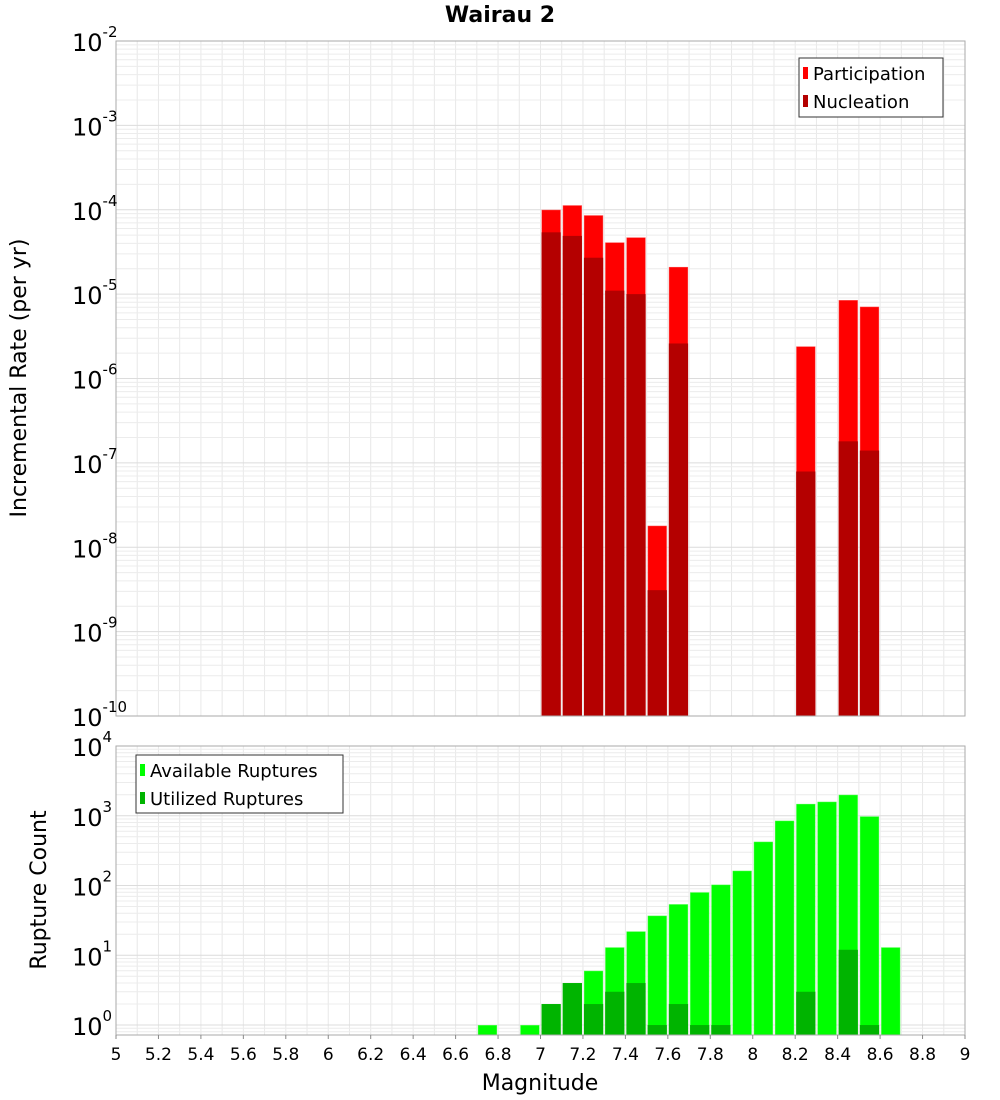 The width and height of the screenshot is (1000, 1100). What do you see at coordinates (95, 124) in the screenshot?
I see `y-tick-label: 10⁻³` at bounding box center [95, 124].